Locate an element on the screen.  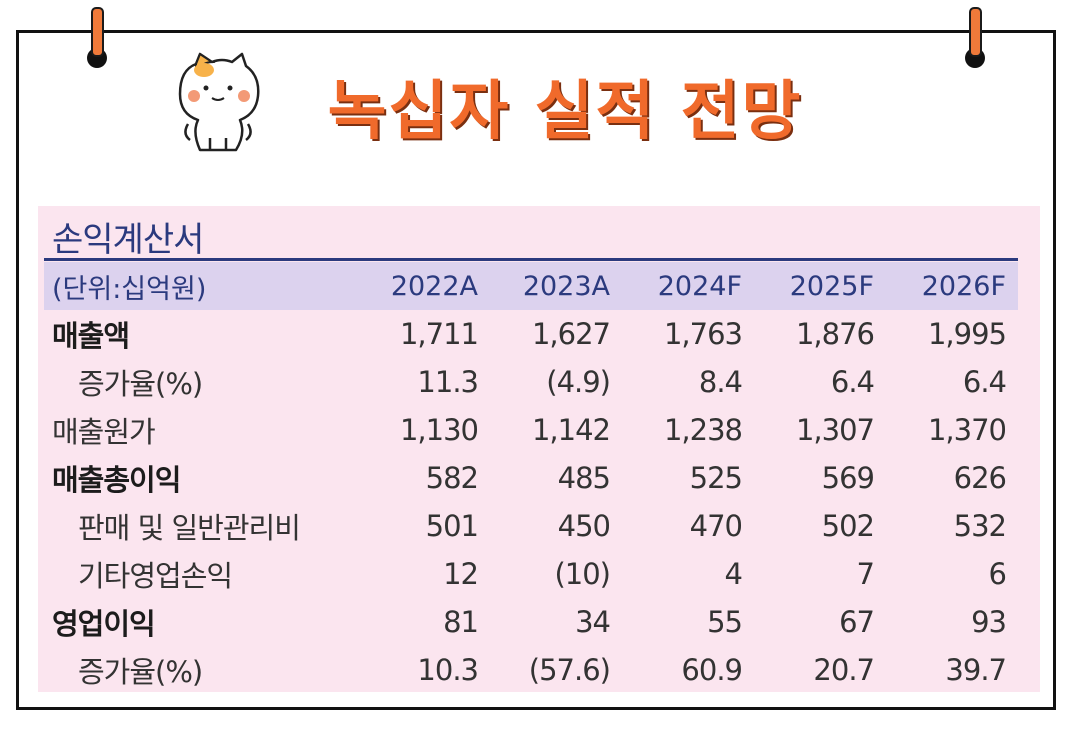
table-cell: 485 is located at coordinates (584, 478).